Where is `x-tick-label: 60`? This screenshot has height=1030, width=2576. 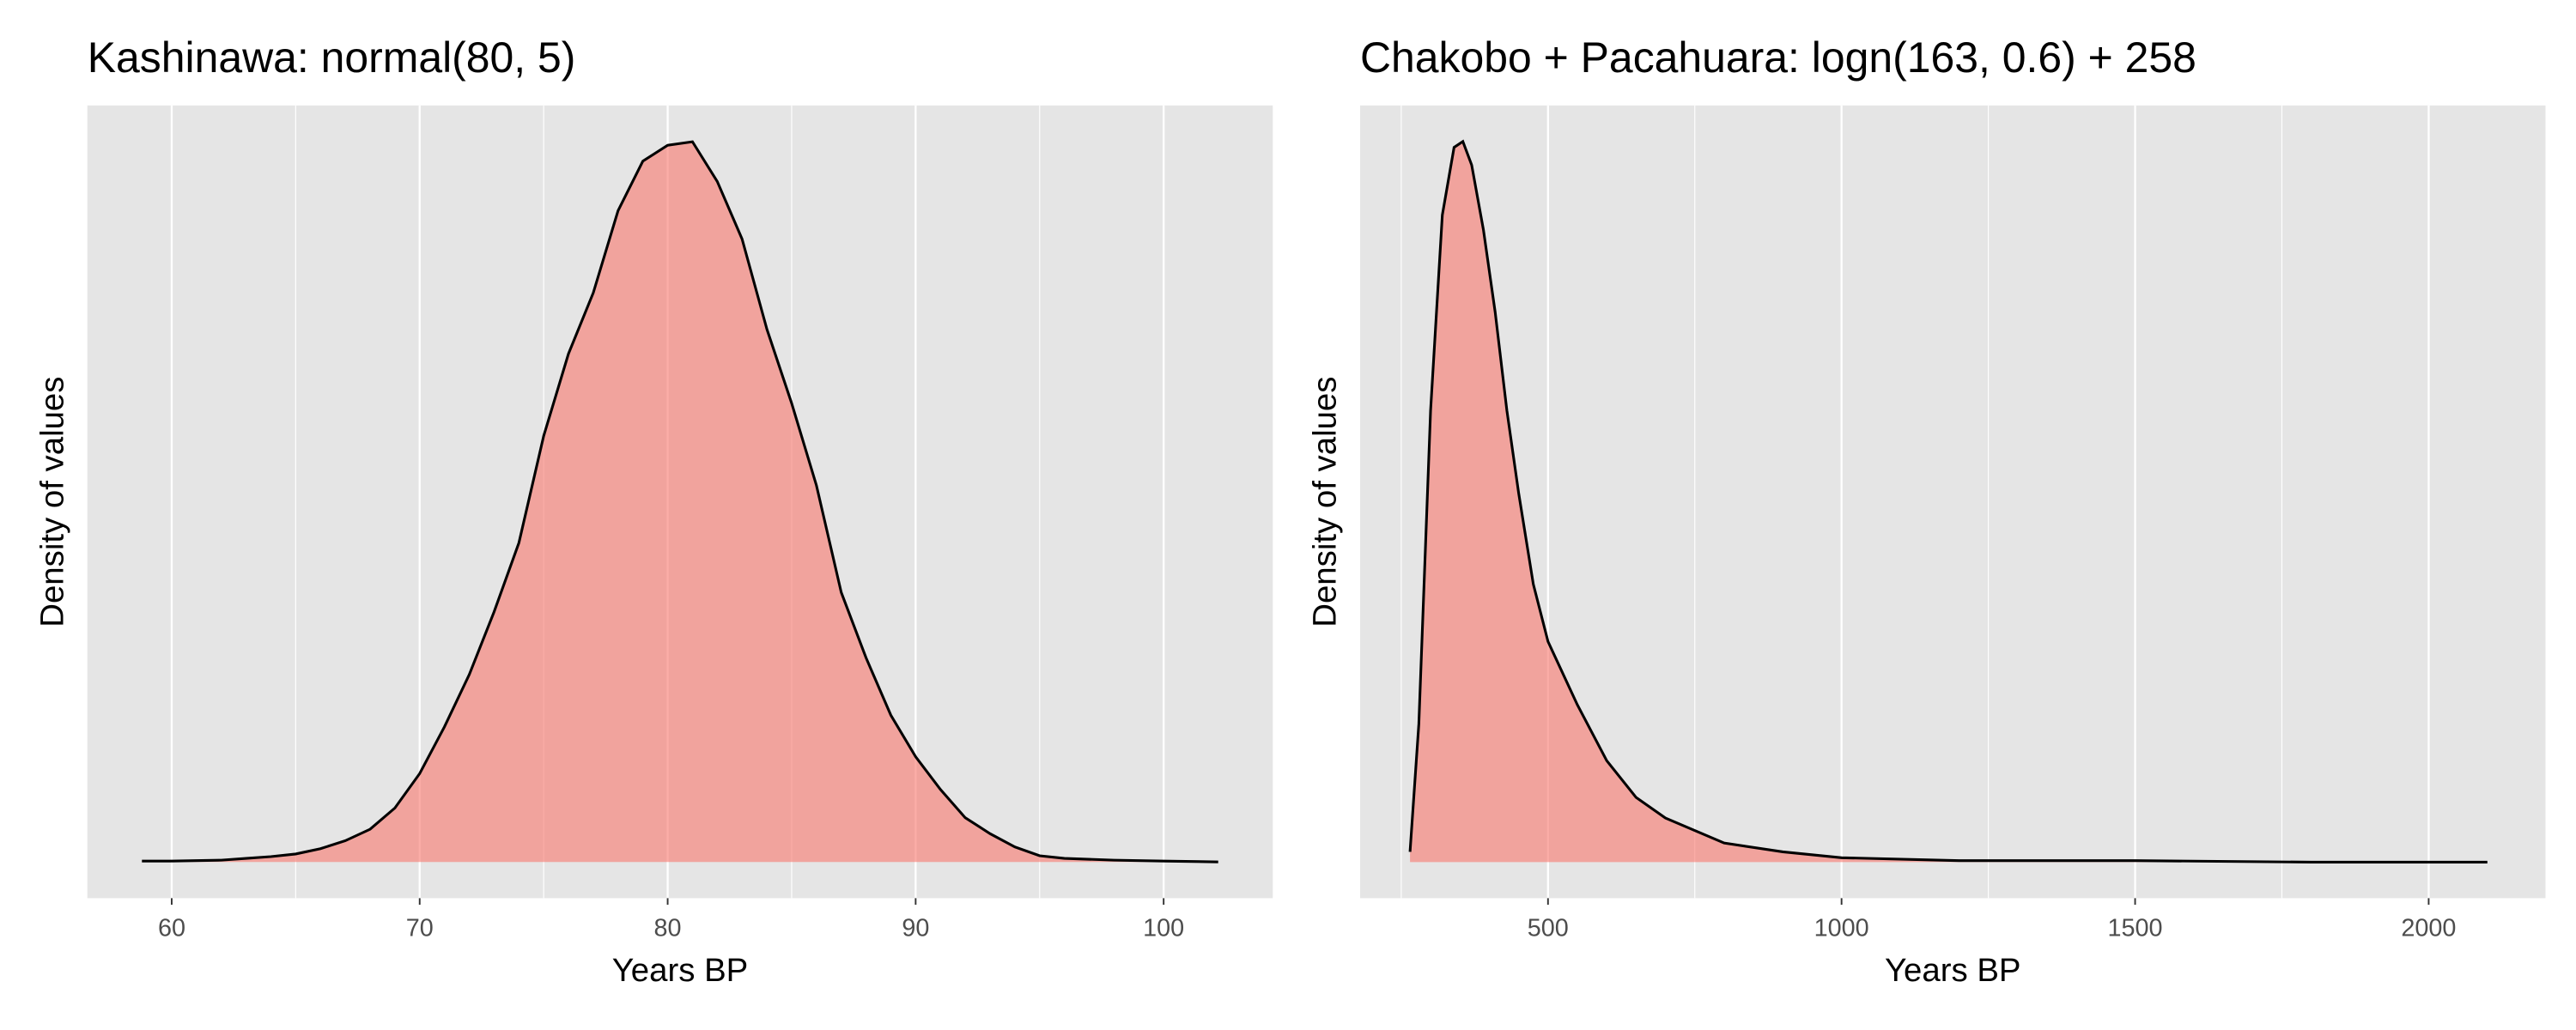
x-tick-label: 60 is located at coordinates (171, 928).